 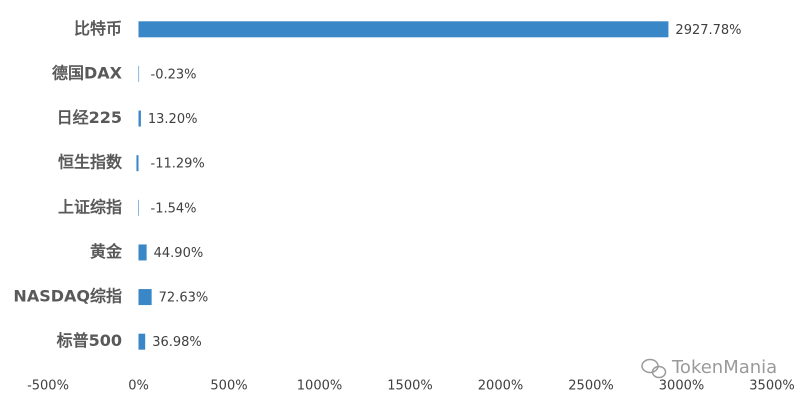 What do you see at coordinates (500, 386) in the screenshot?
I see `x-tick-label: 2000%` at bounding box center [500, 386].